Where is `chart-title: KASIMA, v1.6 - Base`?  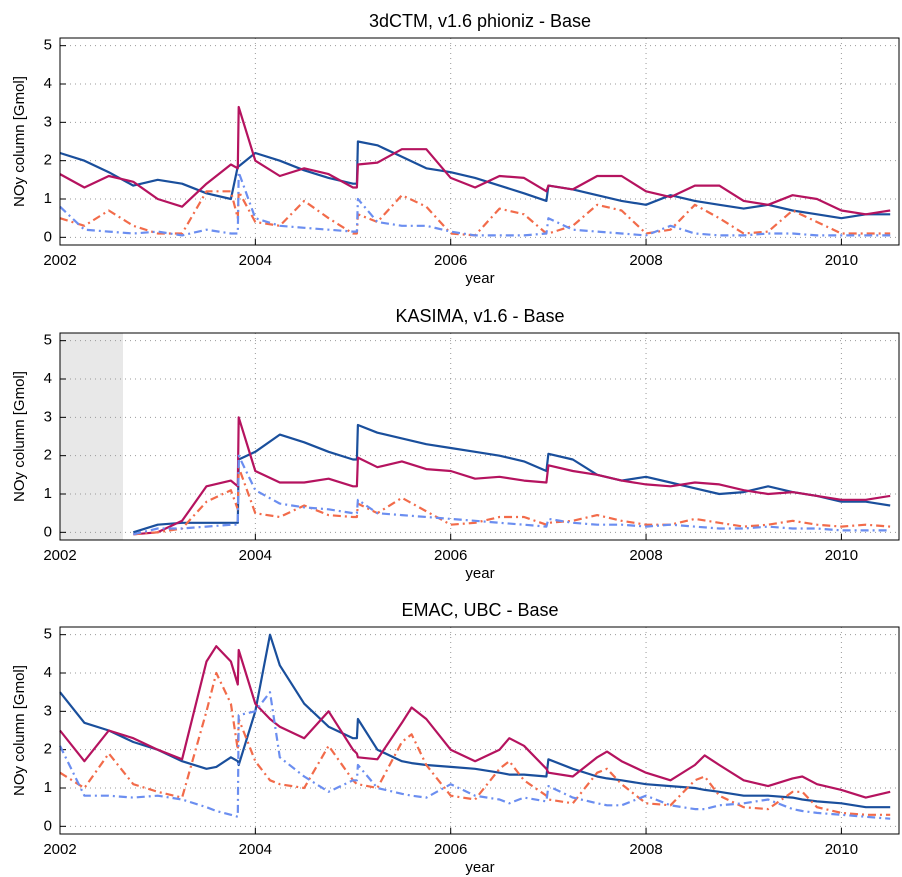
chart-title: KASIMA, v1.6 - Base is located at coordinates (479, 316).